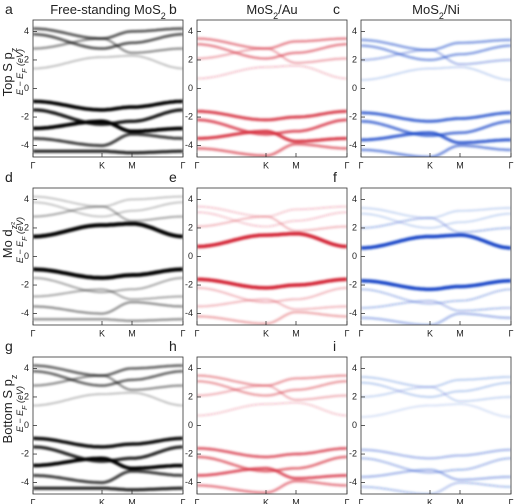  Describe the element at coordinates (7, 74) in the screenshot. I see `row-label-main: Top S p` at that location.